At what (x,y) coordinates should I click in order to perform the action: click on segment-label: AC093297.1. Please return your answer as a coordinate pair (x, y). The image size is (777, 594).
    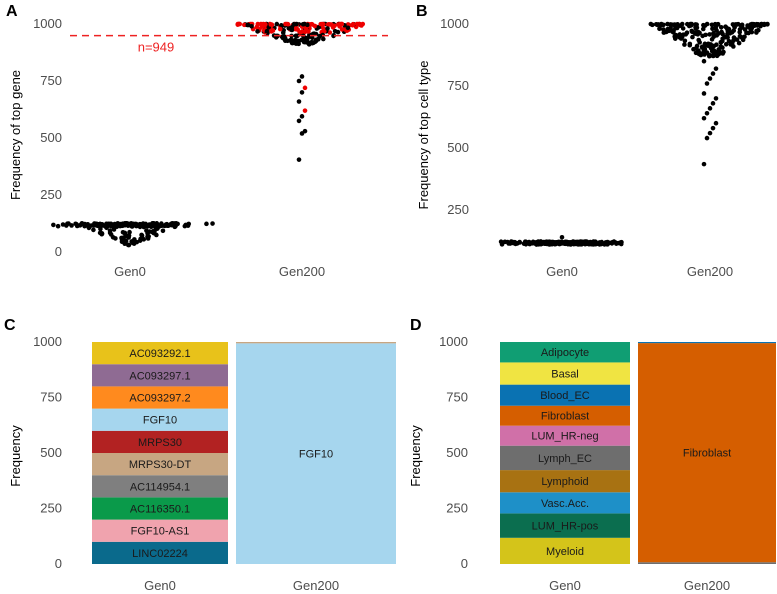
    Looking at the image, I should click on (159, 376).